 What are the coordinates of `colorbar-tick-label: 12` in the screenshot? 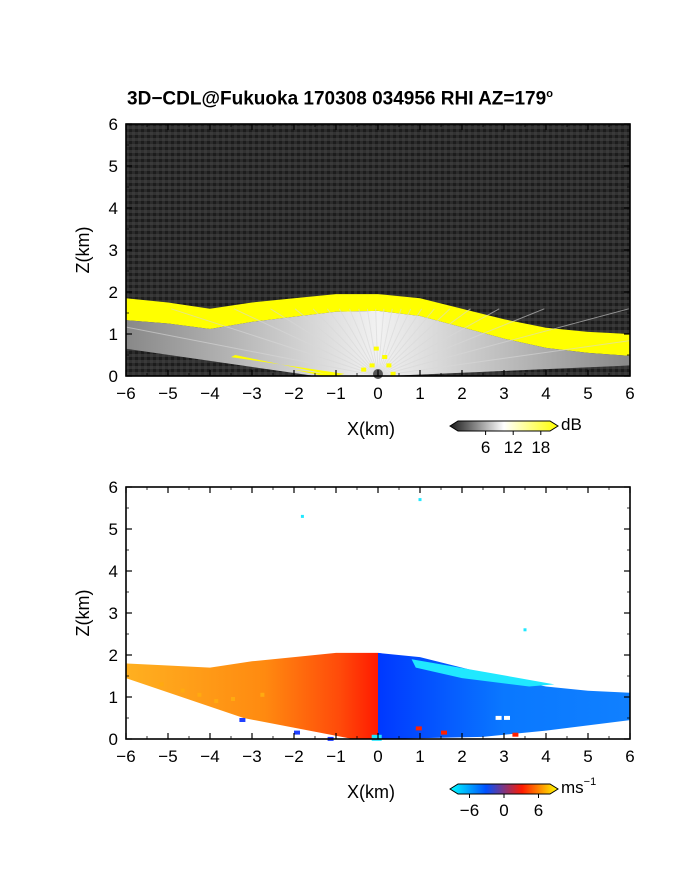 It's located at (513, 447).